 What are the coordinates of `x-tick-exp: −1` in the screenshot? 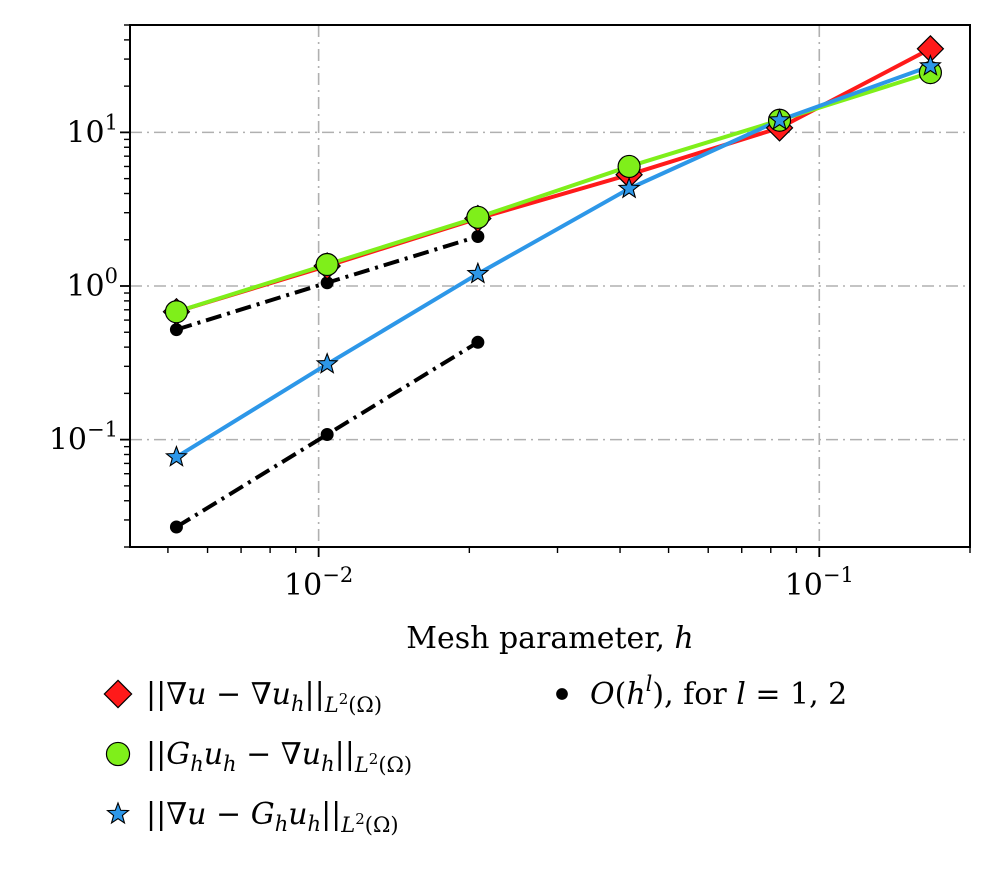 It's located at (838, 575).